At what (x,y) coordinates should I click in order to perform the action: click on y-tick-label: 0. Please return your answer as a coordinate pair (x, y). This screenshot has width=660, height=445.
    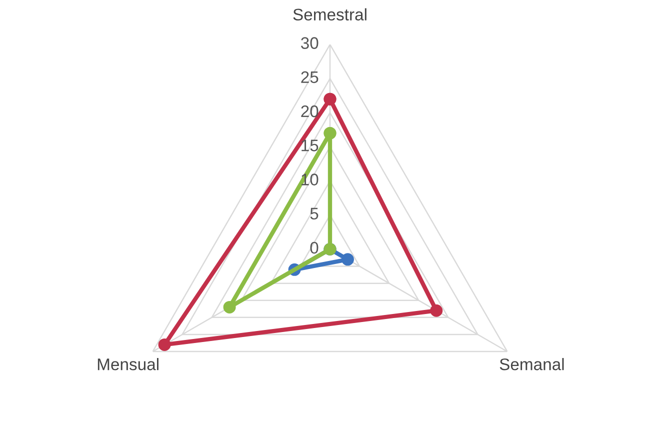
    Looking at the image, I should click on (314, 248).